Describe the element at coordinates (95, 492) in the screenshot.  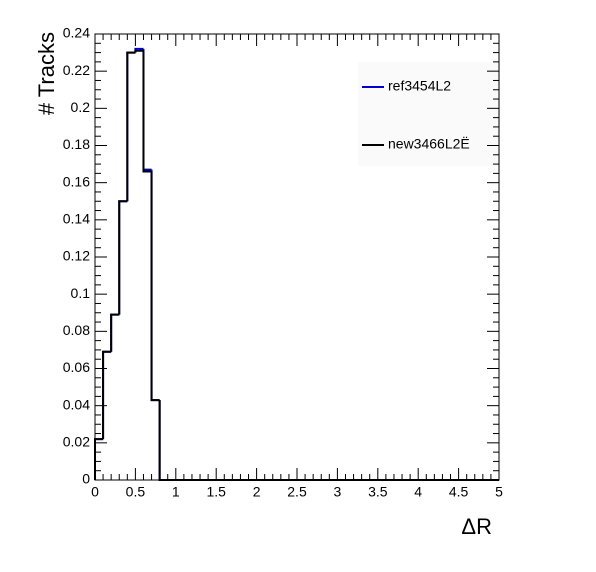
I see `x-tick-label: 0` at that location.